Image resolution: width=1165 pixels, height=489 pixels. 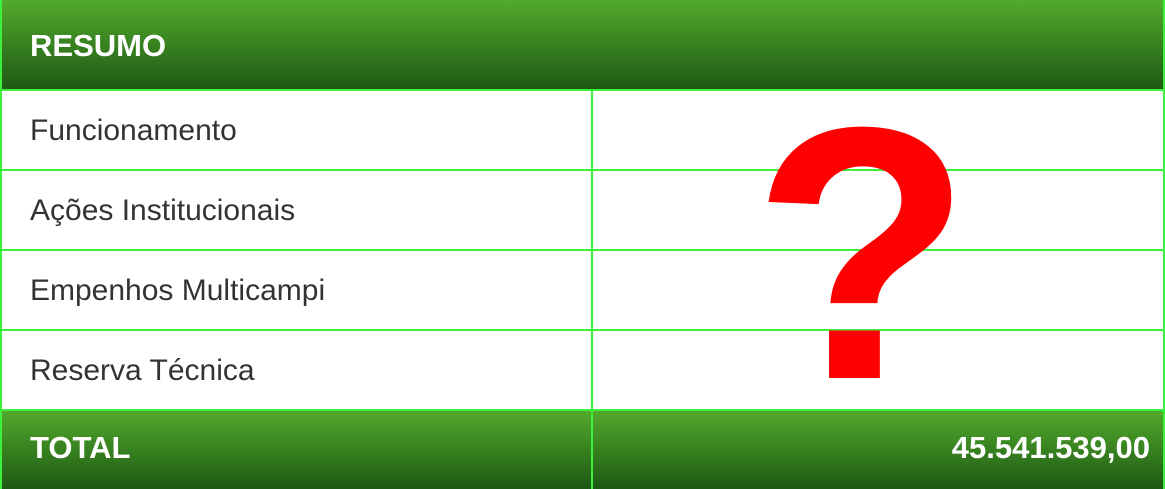 What do you see at coordinates (133, 130) in the screenshot?
I see `row-label: Funcionamento` at bounding box center [133, 130].